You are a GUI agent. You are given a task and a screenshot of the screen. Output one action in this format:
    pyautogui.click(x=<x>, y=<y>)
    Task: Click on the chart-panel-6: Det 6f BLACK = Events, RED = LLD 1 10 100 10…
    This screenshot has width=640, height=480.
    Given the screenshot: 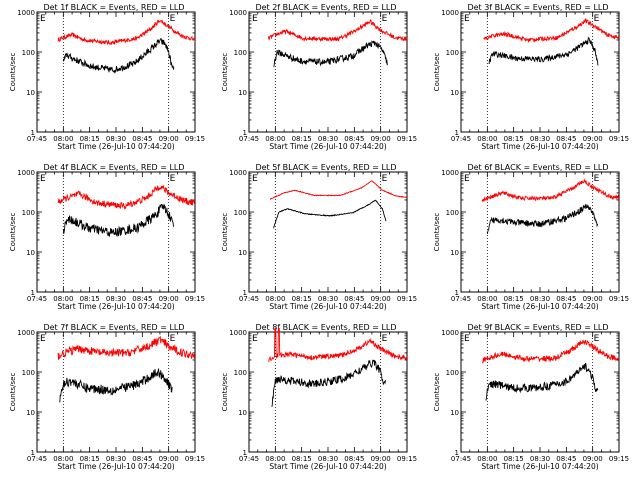 What is the action you would take?
    pyautogui.click(x=531, y=237)
    